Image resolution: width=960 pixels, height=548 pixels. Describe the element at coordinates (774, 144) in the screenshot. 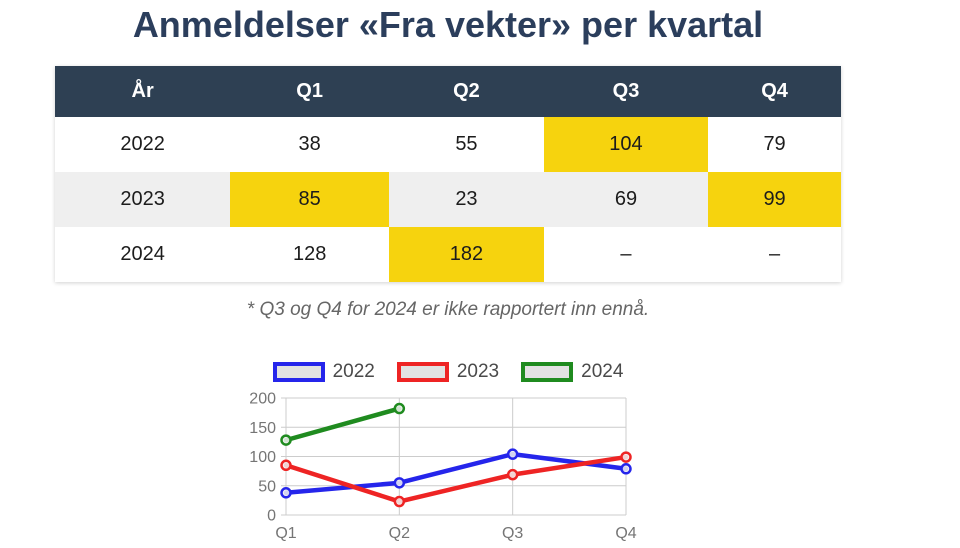

I see `value-cell: 79` at that location.